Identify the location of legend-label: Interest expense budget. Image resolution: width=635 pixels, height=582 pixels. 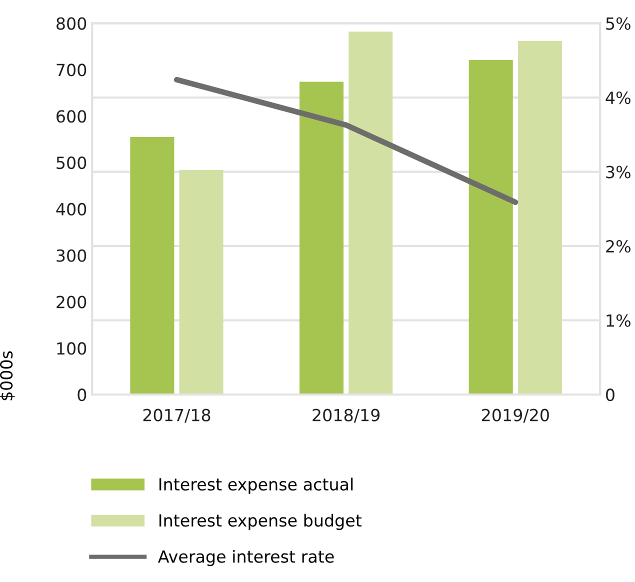
(261, 522).